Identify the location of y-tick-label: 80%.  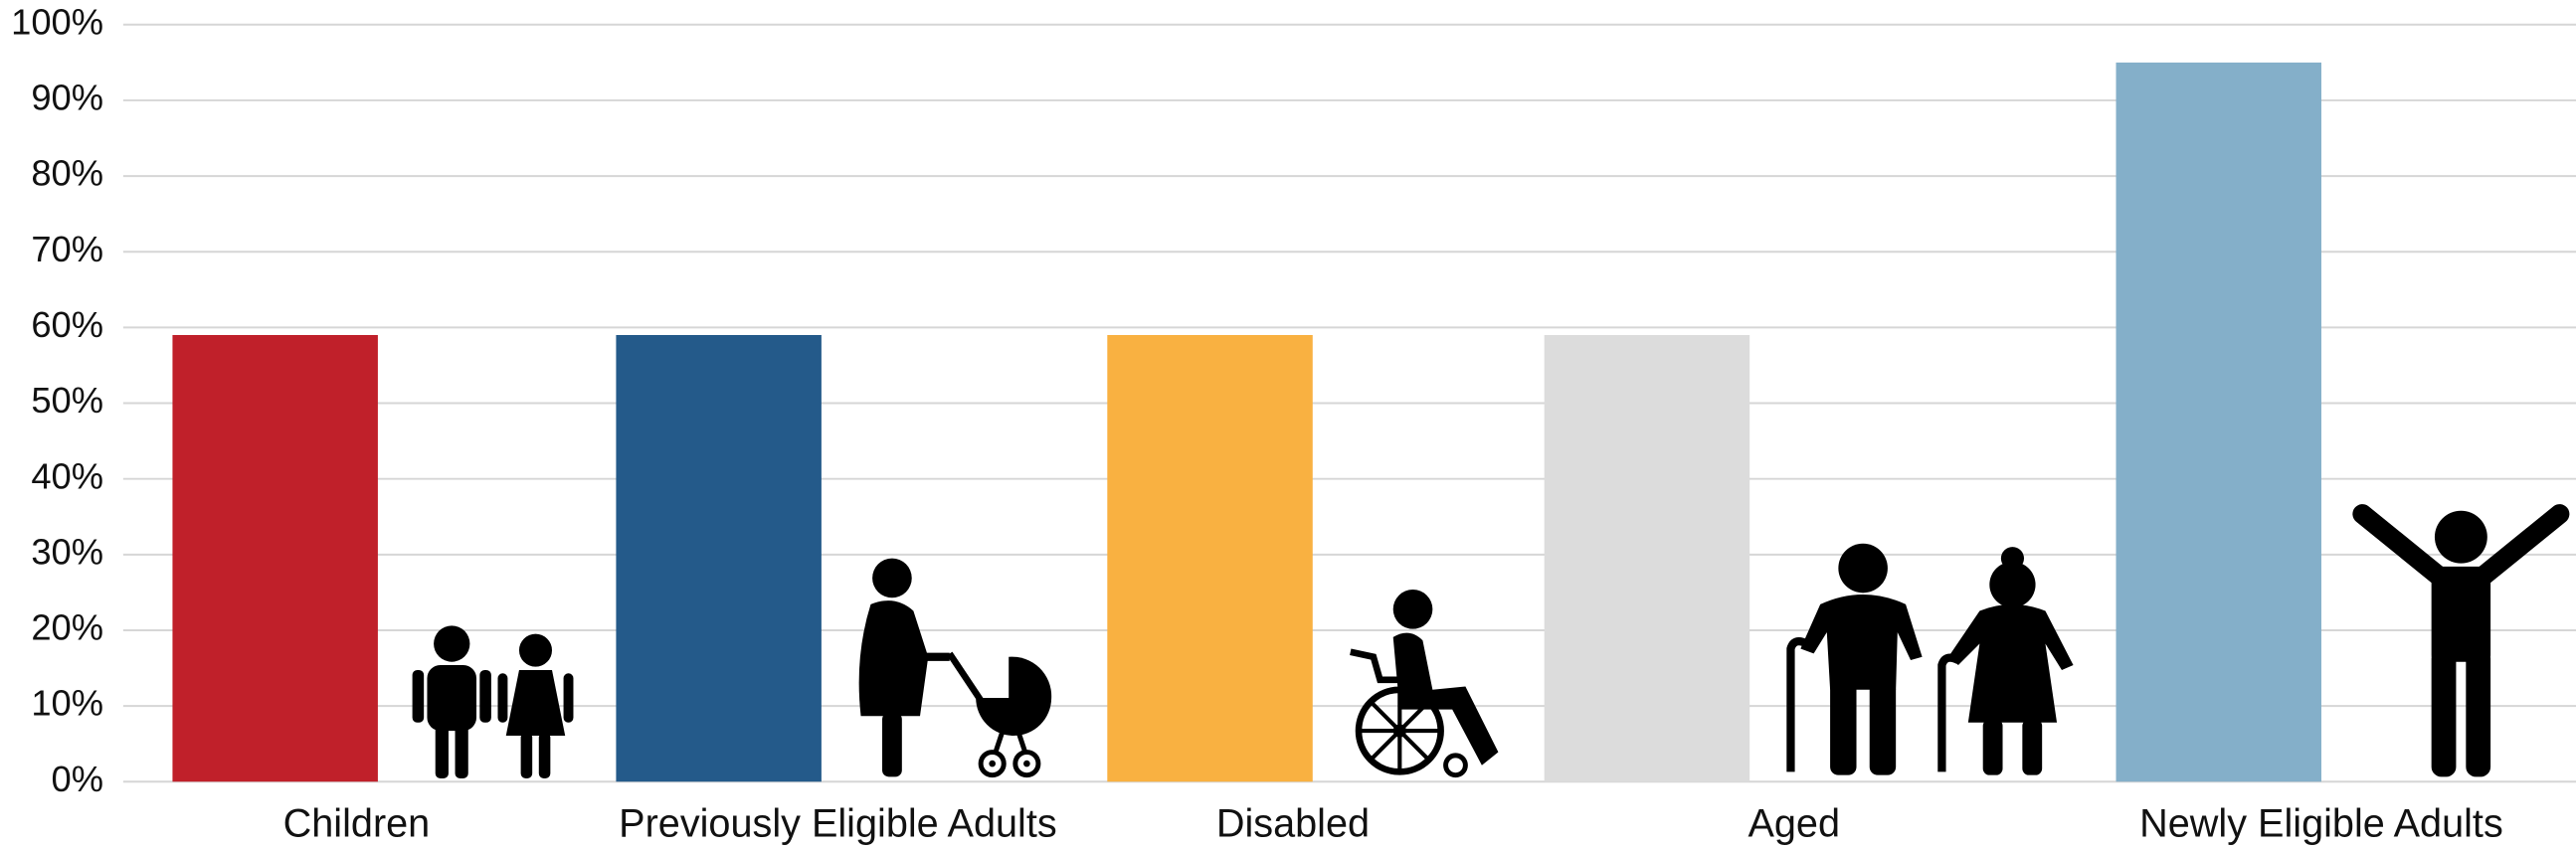
(67, 173).